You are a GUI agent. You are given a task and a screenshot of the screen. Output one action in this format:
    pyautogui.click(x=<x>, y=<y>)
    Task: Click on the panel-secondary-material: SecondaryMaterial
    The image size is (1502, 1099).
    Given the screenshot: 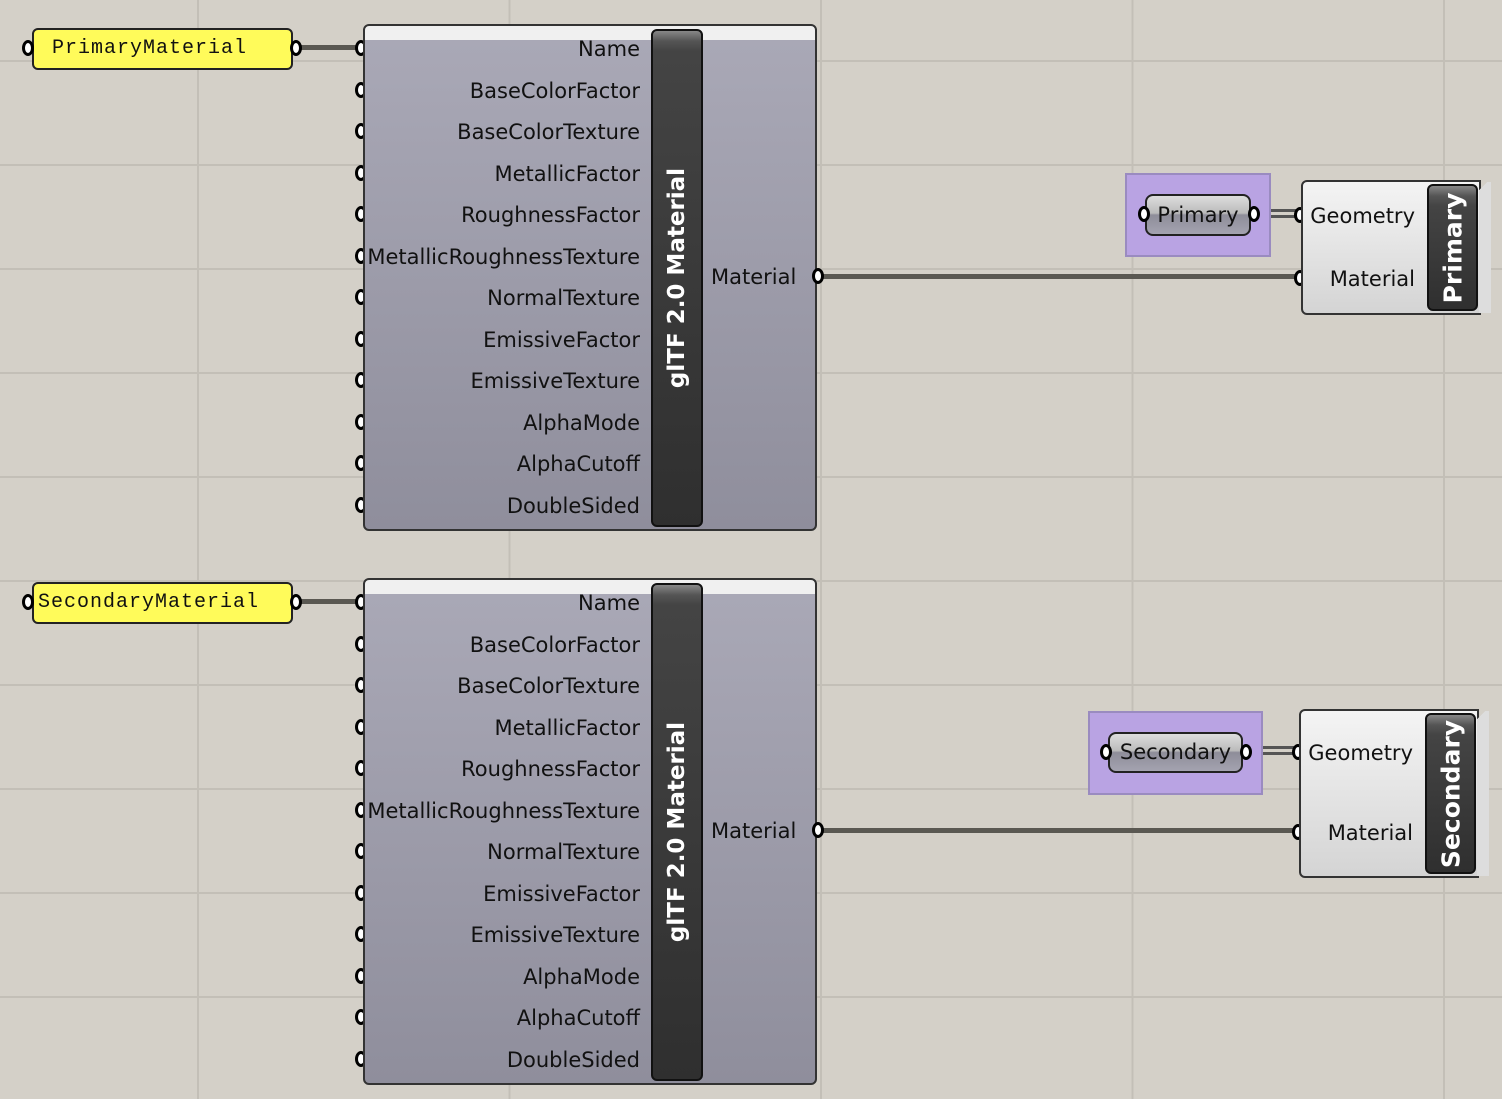 What is the action you would take?
    pyautogui.click(x=162, y=603)
    